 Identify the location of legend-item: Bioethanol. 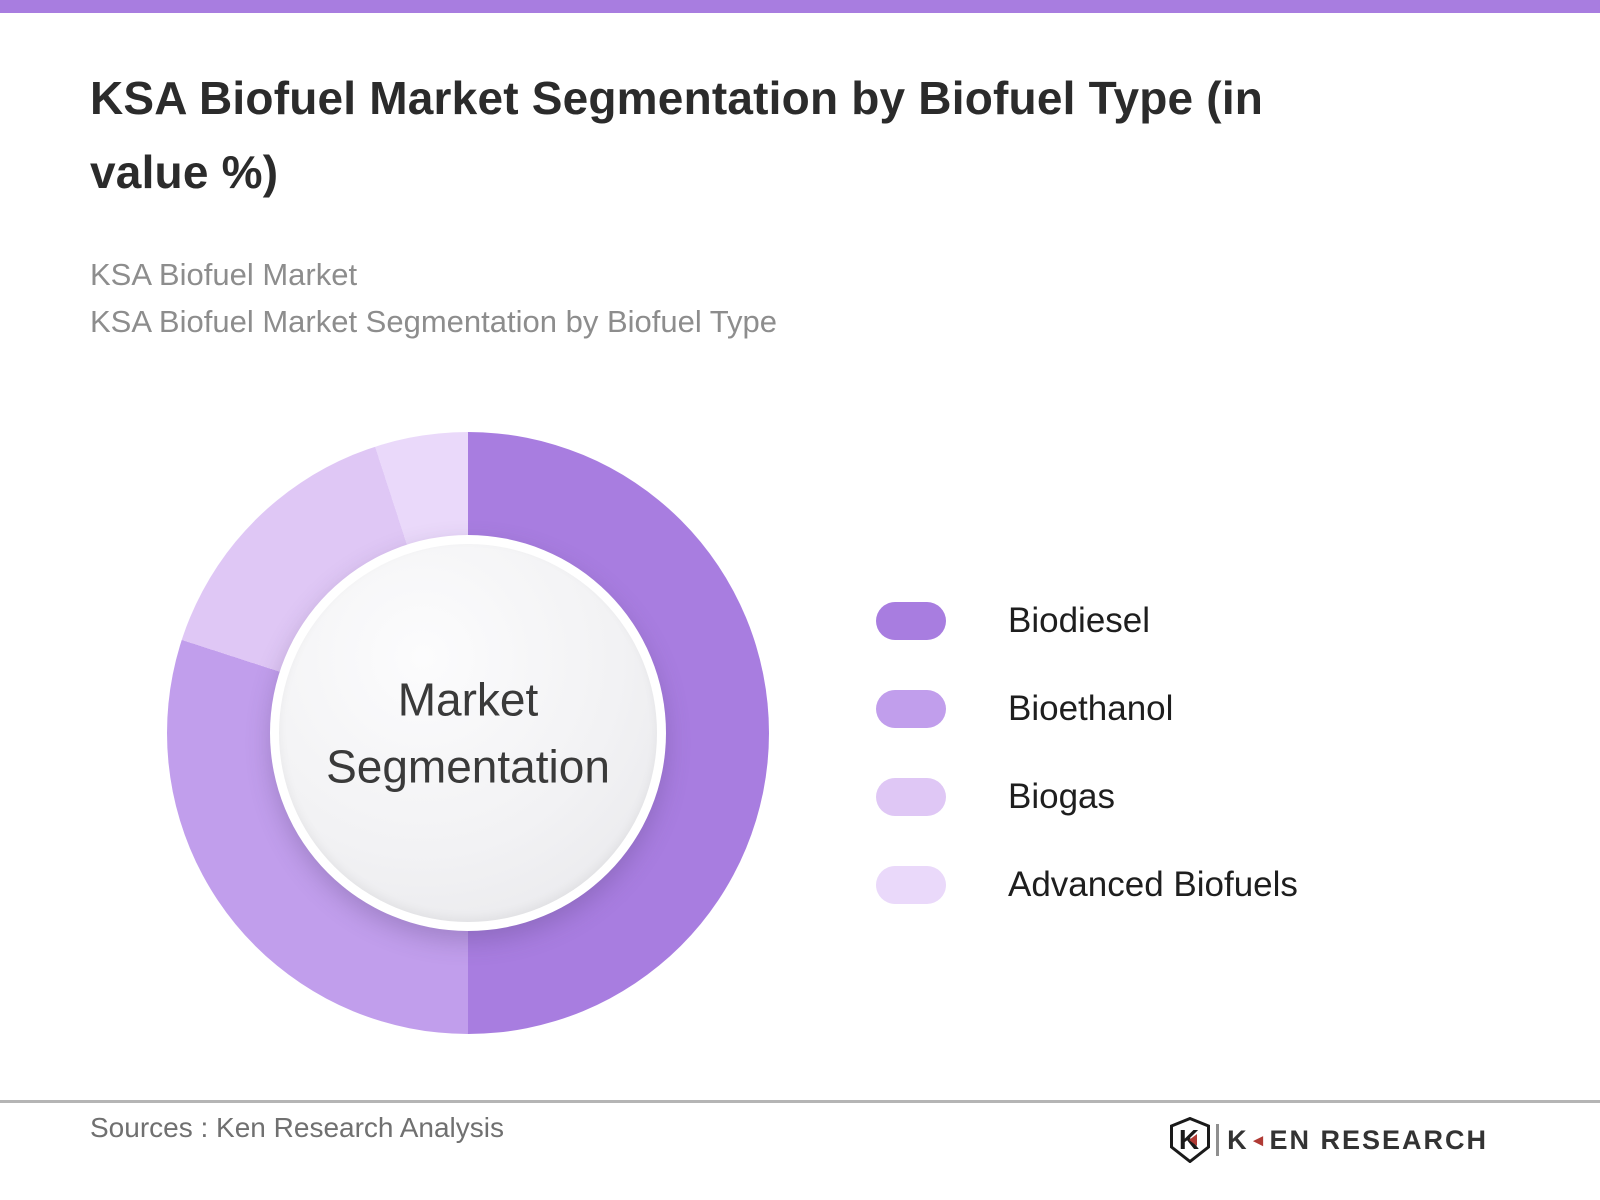
(1087, 709).